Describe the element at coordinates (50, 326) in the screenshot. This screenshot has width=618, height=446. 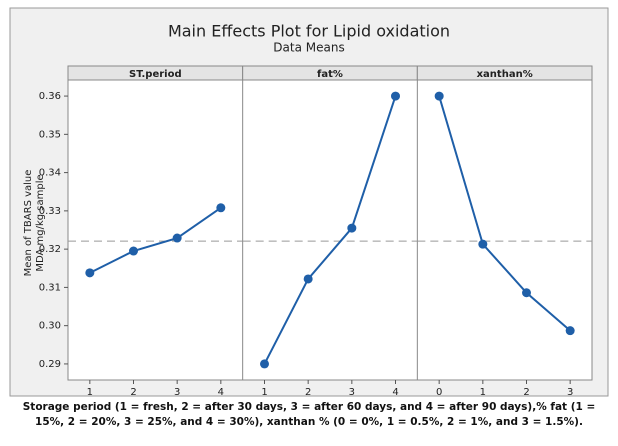
I see `y-tick-label: 0.30` at that location.